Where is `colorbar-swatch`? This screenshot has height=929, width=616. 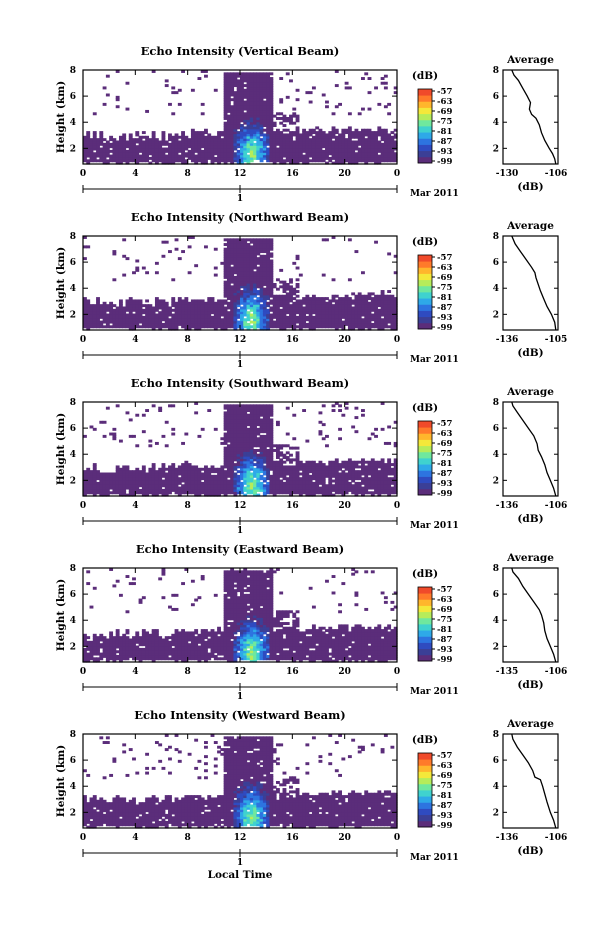
colorbar-swatch is located at coordinates (425, 301).